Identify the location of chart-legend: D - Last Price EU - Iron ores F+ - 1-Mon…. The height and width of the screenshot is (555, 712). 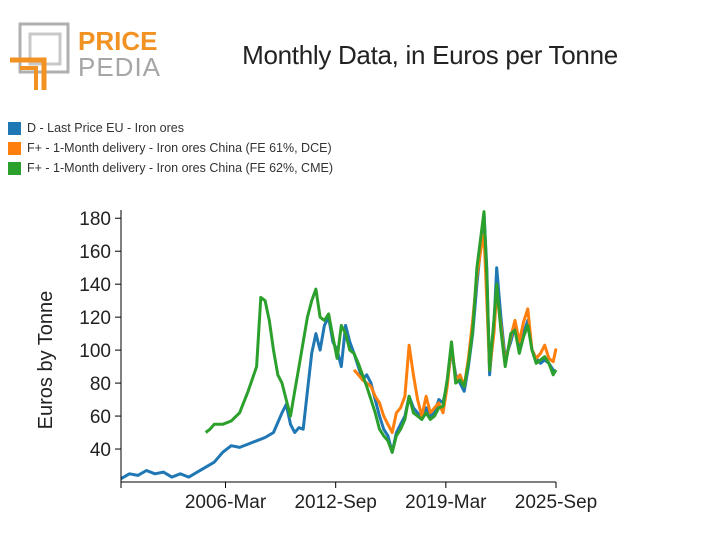
(170, 148).